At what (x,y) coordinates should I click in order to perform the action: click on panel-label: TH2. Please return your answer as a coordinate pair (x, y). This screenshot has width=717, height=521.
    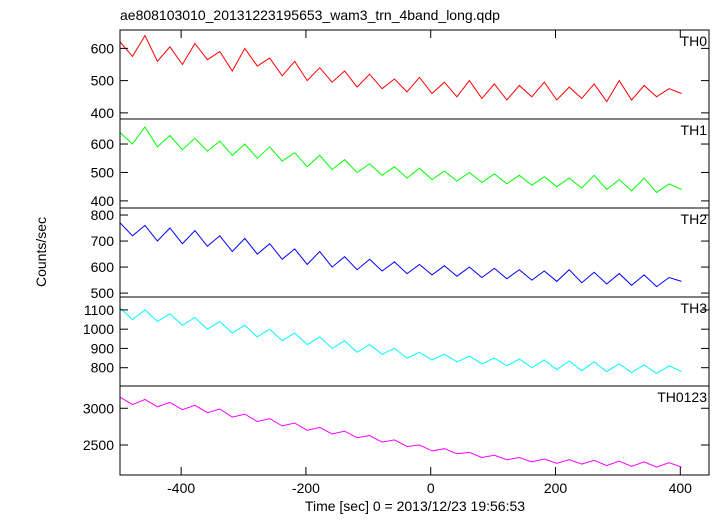
    Looking at the image, I should click on (694, 219).